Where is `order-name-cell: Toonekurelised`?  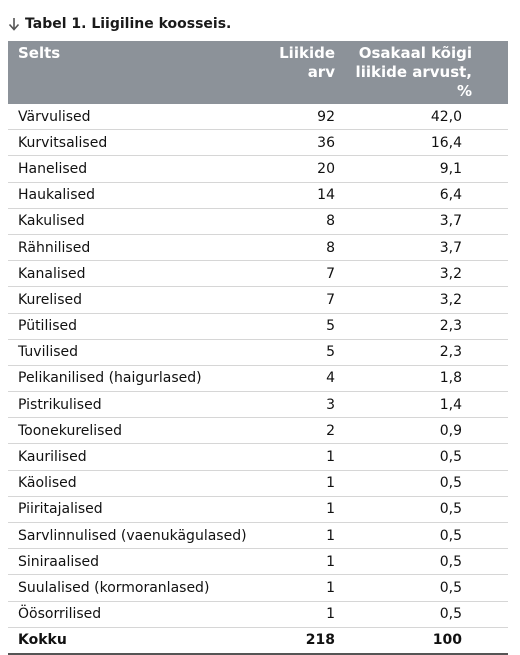
order-name-cell: Toonekurelised is located at coordinates (135, 431).